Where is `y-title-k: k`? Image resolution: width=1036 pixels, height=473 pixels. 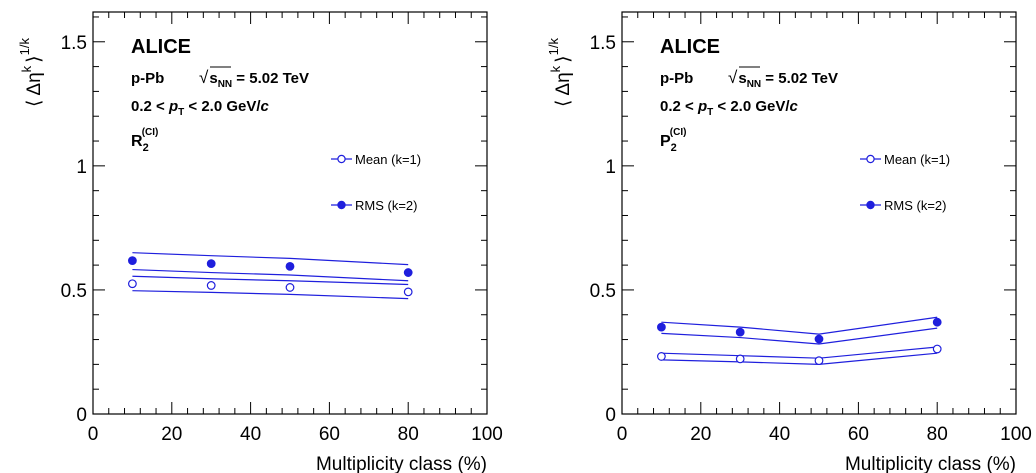
y-title-k: k is located at coordinates (555, 68).